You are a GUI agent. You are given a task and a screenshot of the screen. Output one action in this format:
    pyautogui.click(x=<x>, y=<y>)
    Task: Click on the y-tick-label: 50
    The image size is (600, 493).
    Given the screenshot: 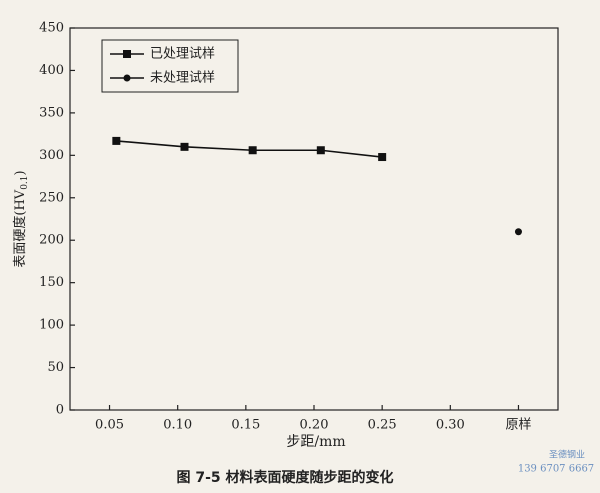 What is the action you would take?
    pyautogui.click(x=55, y=367)
    